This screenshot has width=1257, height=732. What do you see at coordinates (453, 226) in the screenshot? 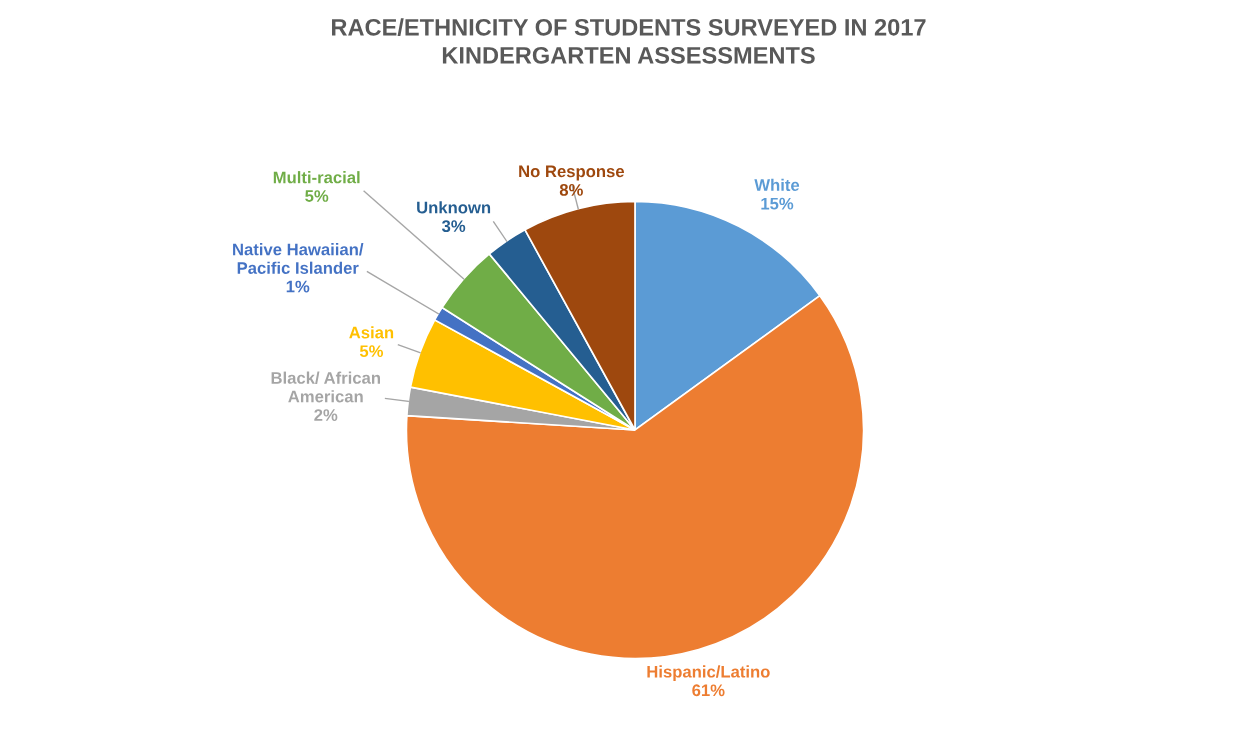
I see `data-label: 3%` at bounding box center [453, 226].